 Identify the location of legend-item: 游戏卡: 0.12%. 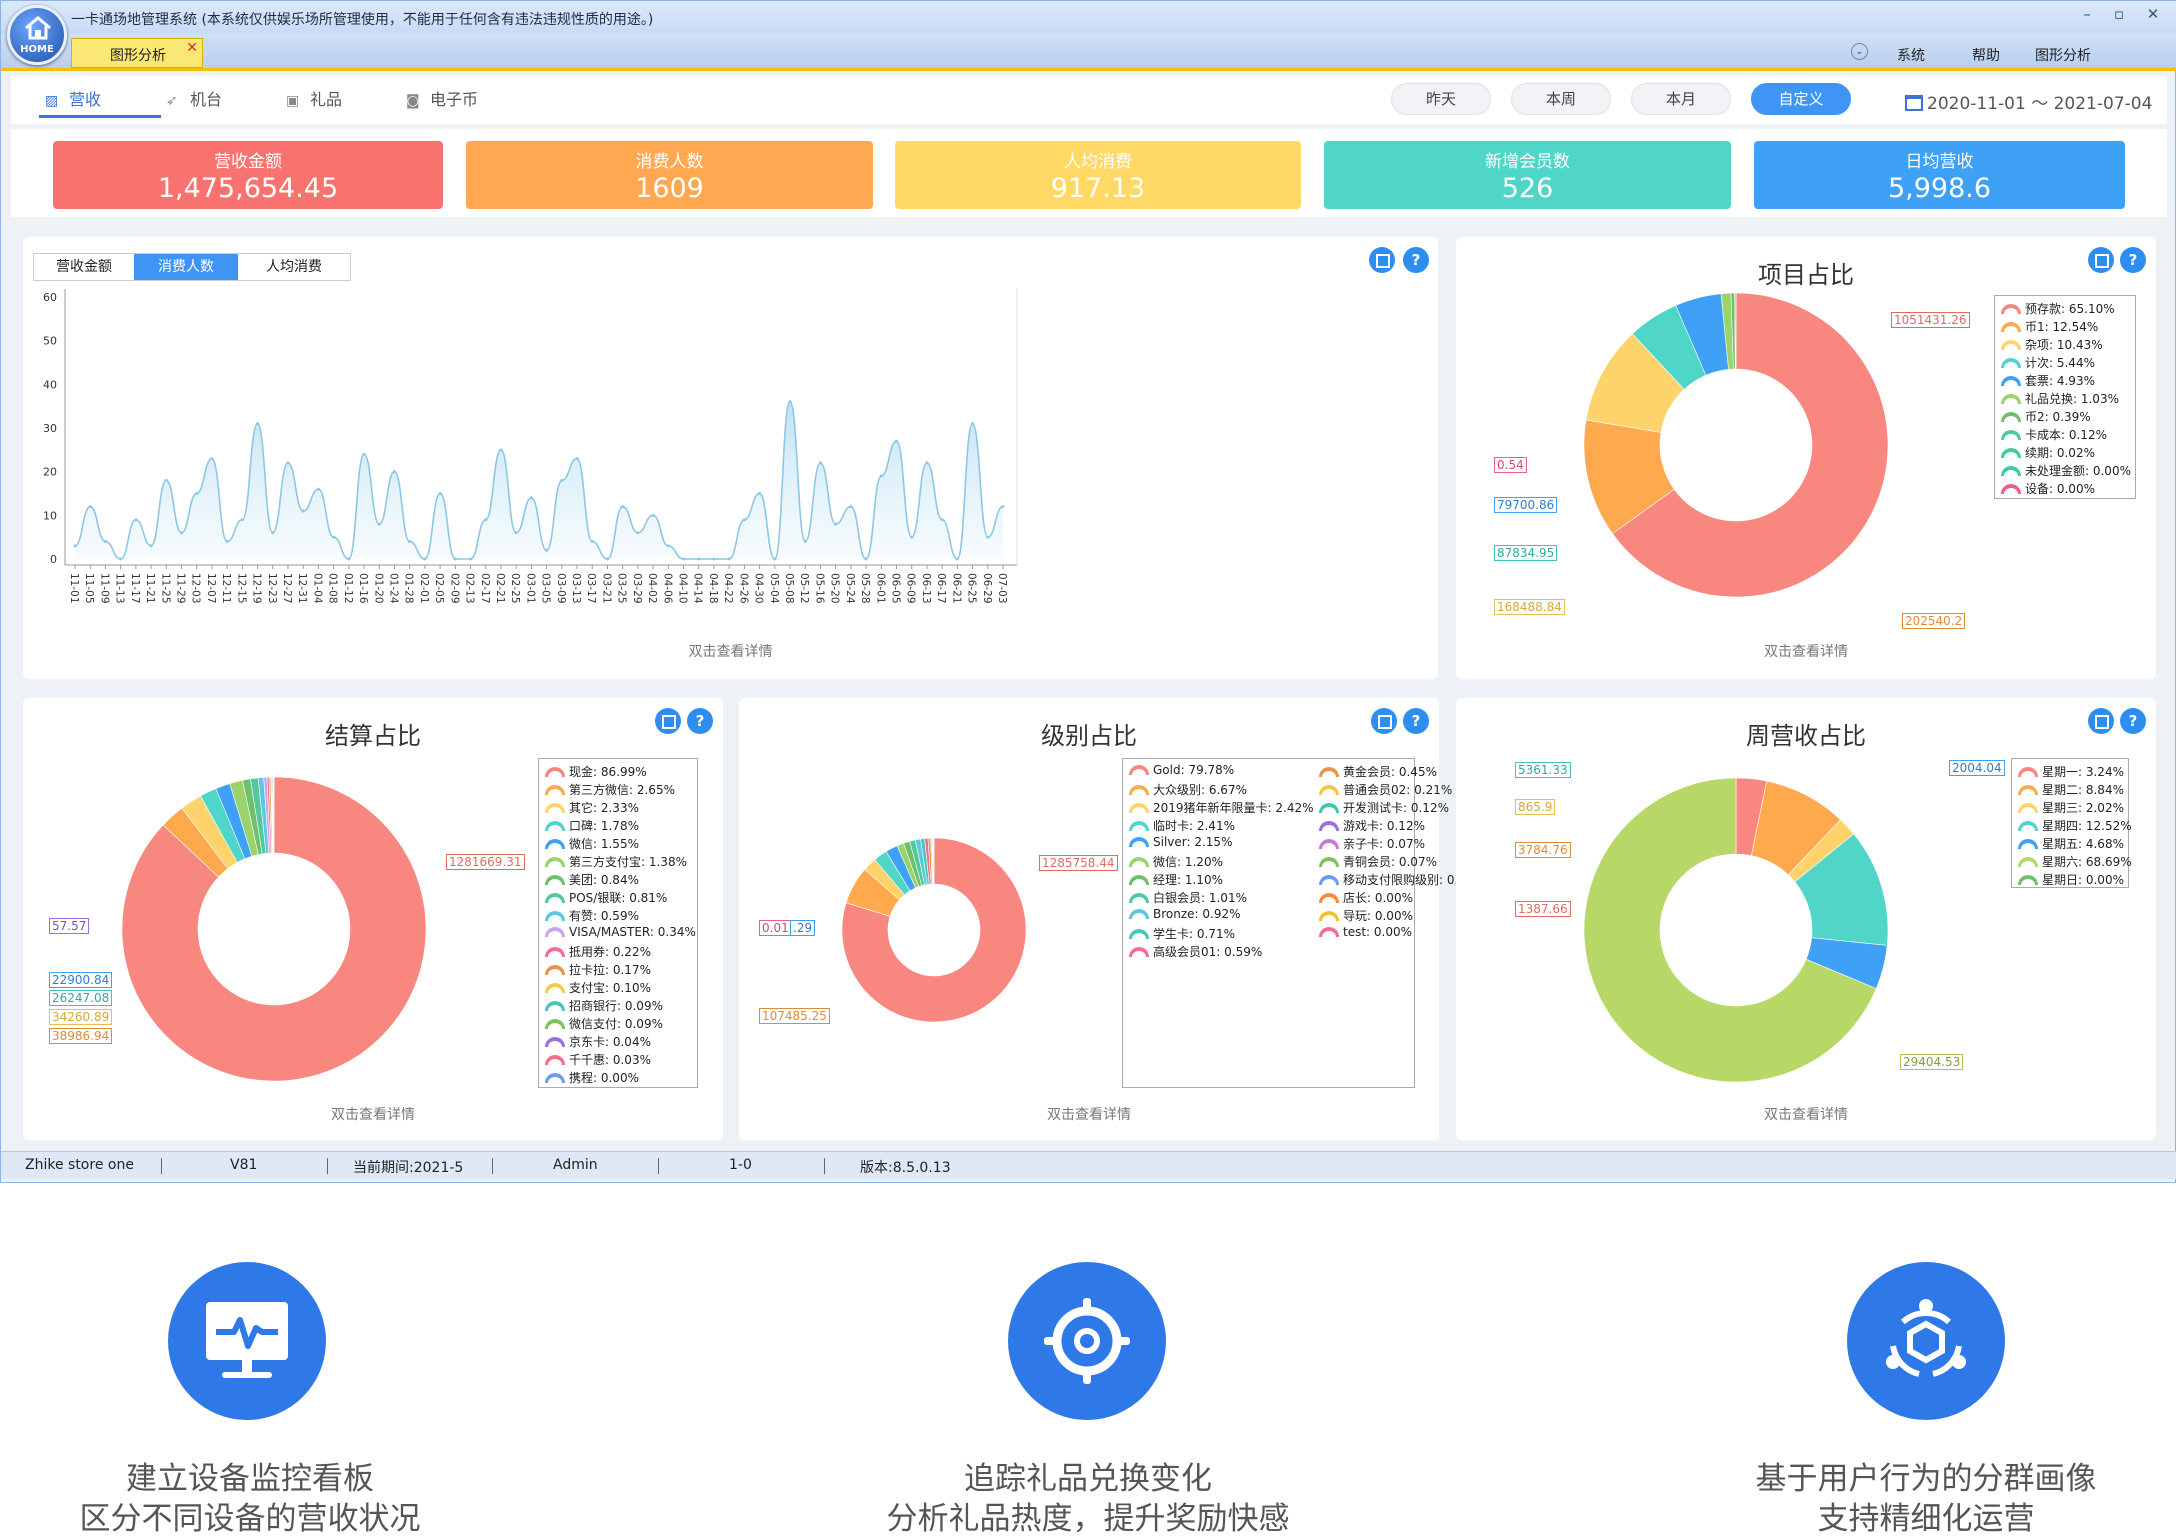
(1372, 825).